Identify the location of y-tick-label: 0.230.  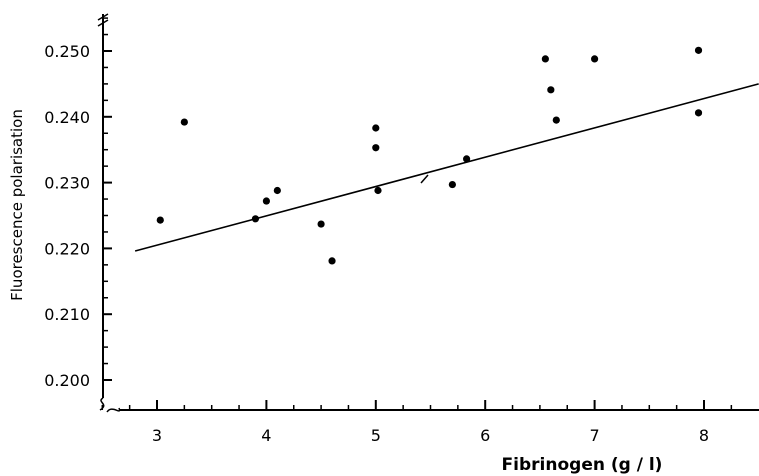
(67, 183).